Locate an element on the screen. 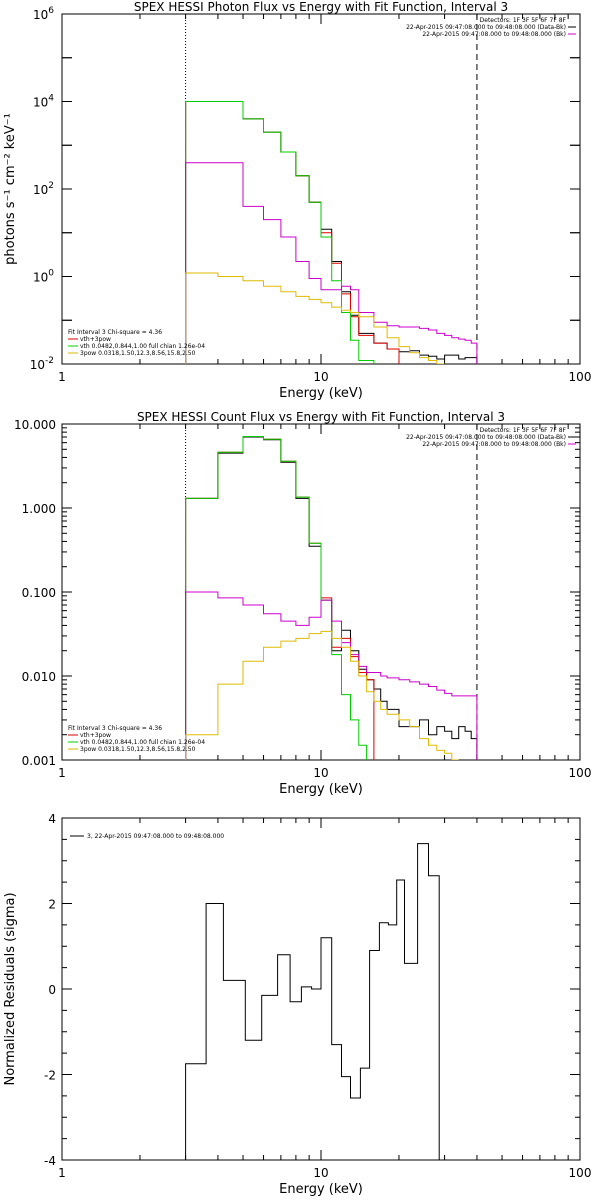 This screenshot has height=1200, width=600. y-tick-label: 0.001 is located at coordinates (39, 761).